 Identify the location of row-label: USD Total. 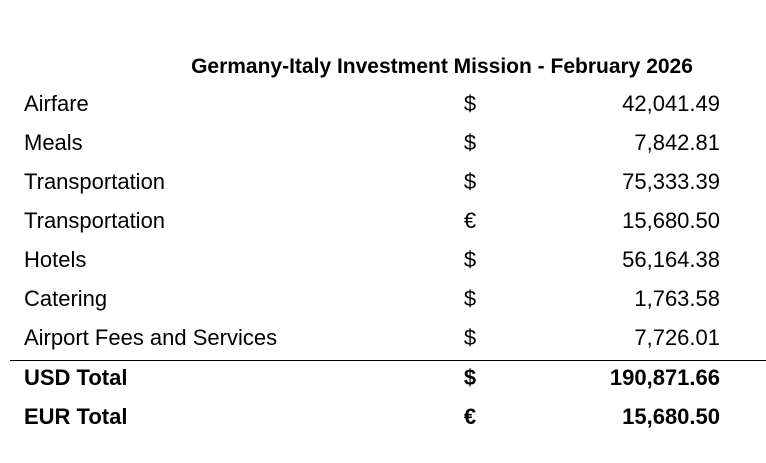
(76, 377).